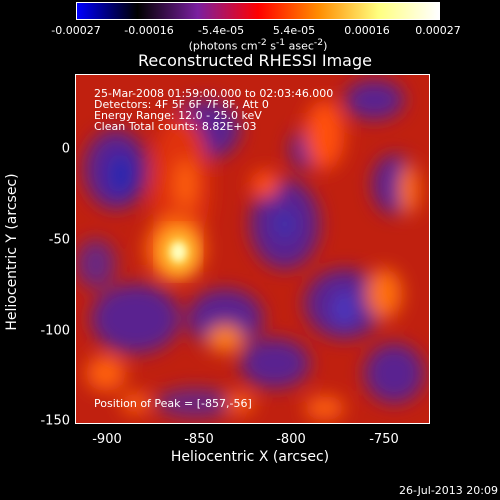  Describe the element at coordinates (214, 93) in the screenshot. I see `time-range-label: 25-Mar-2008 01:59:00.000 to 02:03:46.000` at that location.